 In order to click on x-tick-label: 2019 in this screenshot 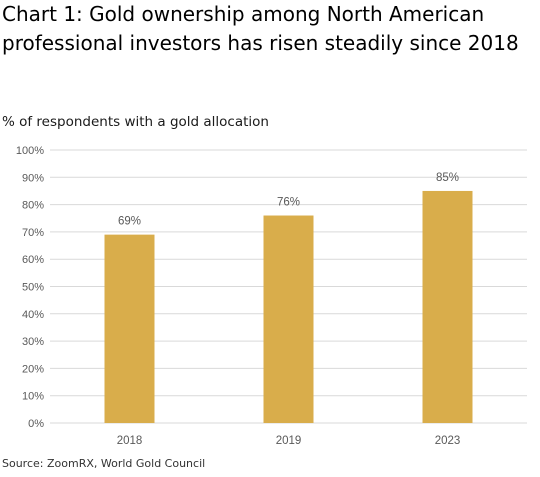, I will do `click(289, 441)`.